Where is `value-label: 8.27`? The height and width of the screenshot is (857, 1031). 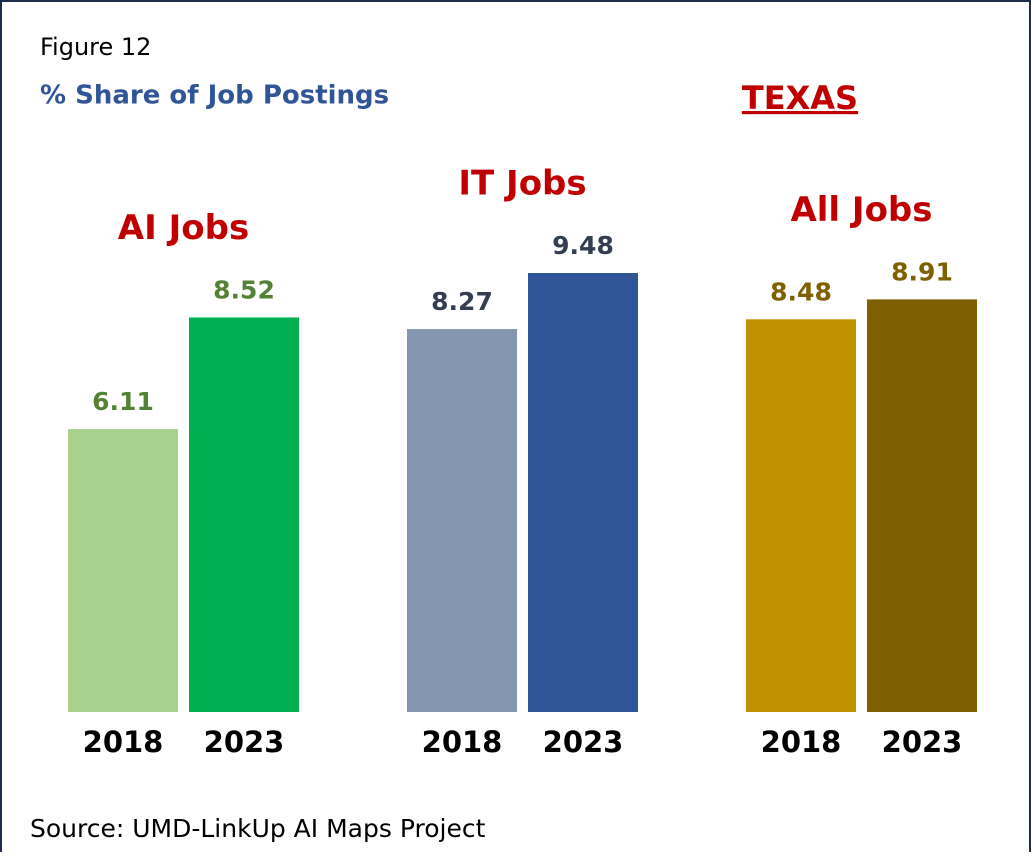
value-label: 8.27 is located at coordinates (462, 301).